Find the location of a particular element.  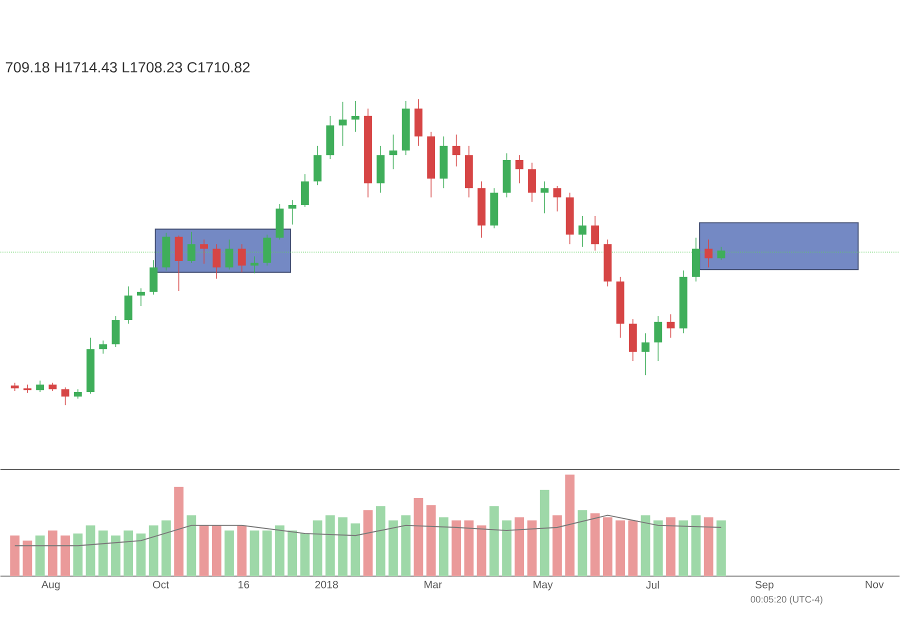

x-tick-label: Sep is located at coordinates (764, 585).